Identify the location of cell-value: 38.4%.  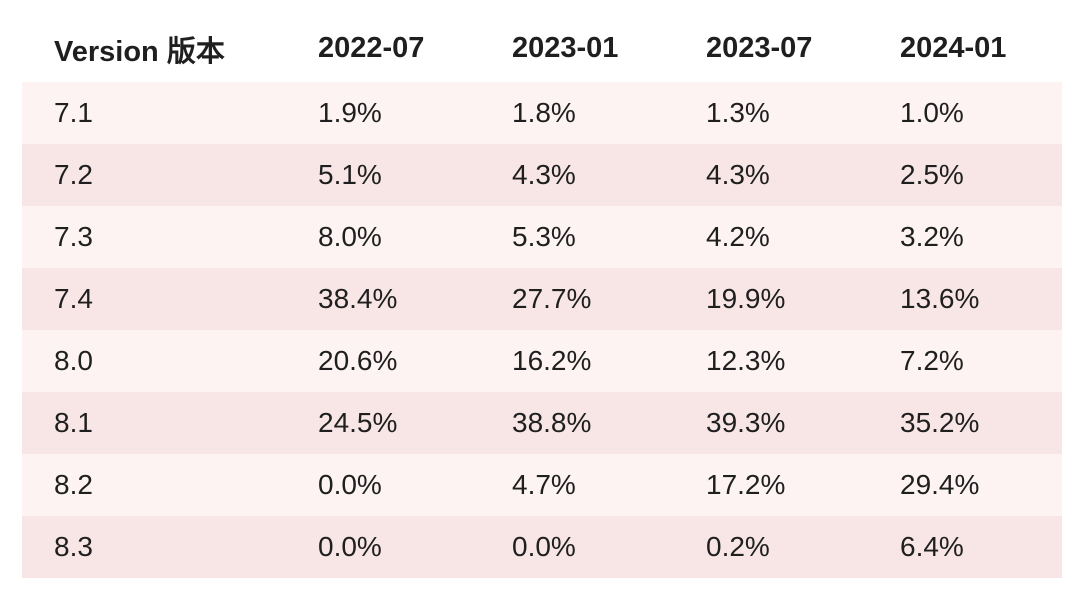
(358, 298).